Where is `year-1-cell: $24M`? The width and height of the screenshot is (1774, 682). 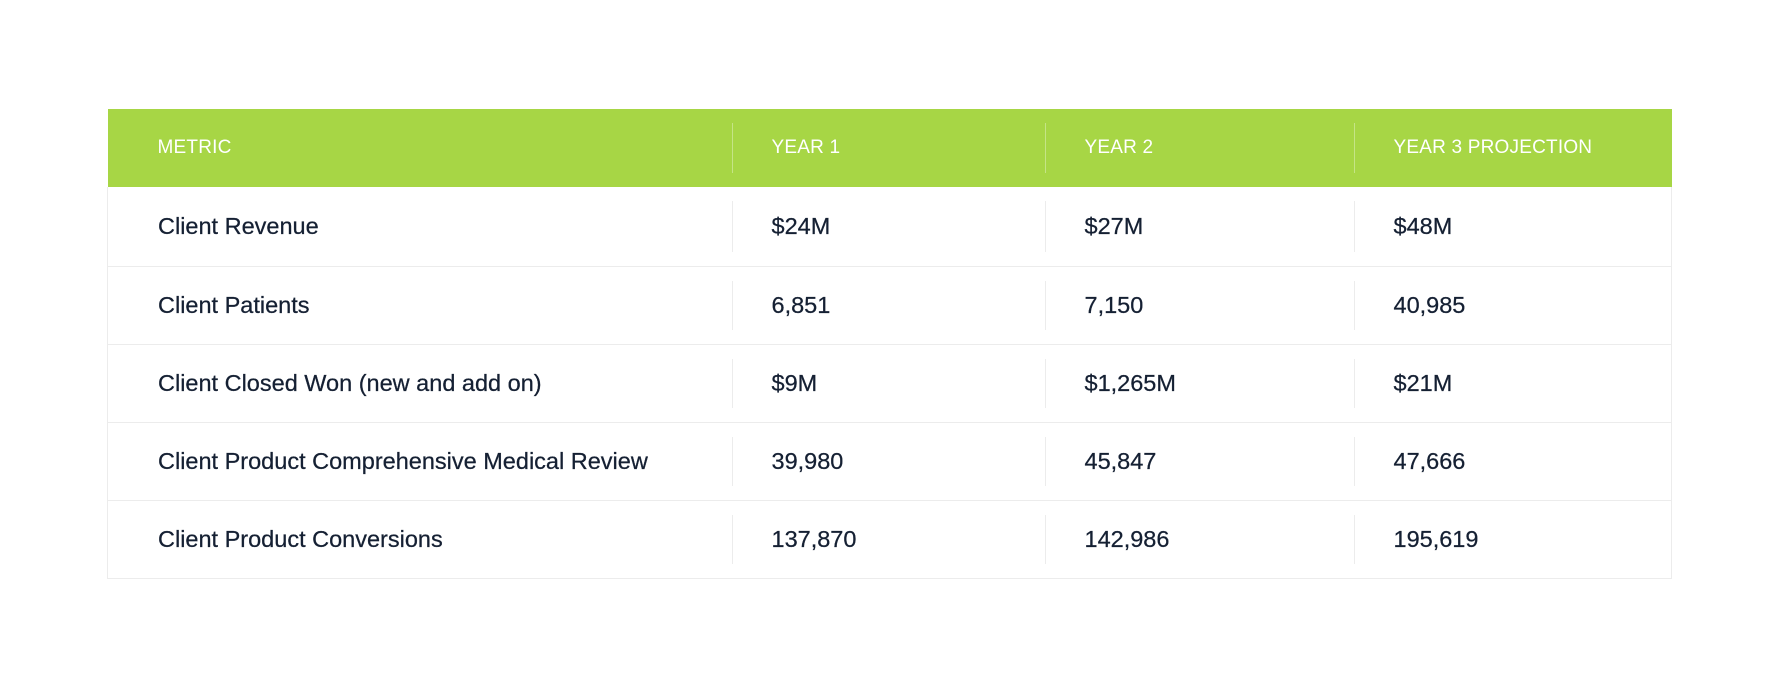 year-1-cell: $24M is located at coordinates (888, 226).